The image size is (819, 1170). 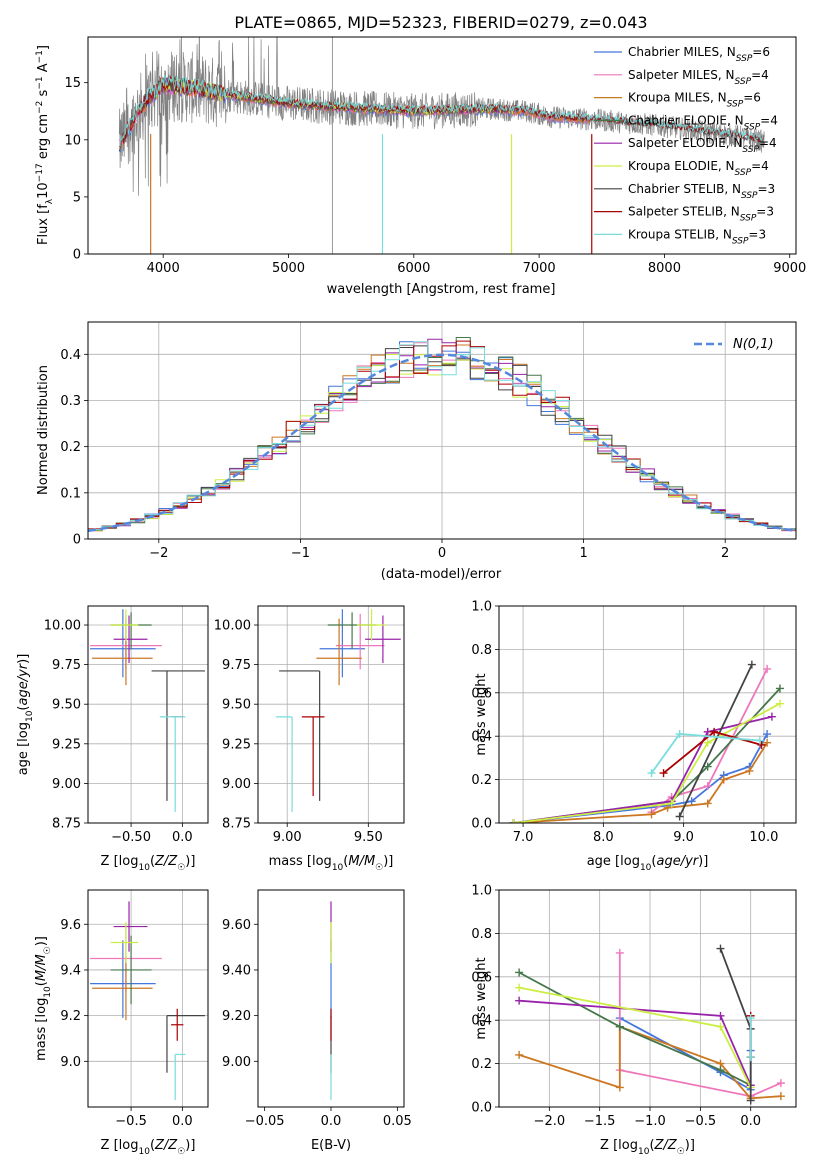 What do you see at coordinates (66, 705) in the screenshot?
I see `y-tick-label: 9.50` at bounding box center [66, 705].